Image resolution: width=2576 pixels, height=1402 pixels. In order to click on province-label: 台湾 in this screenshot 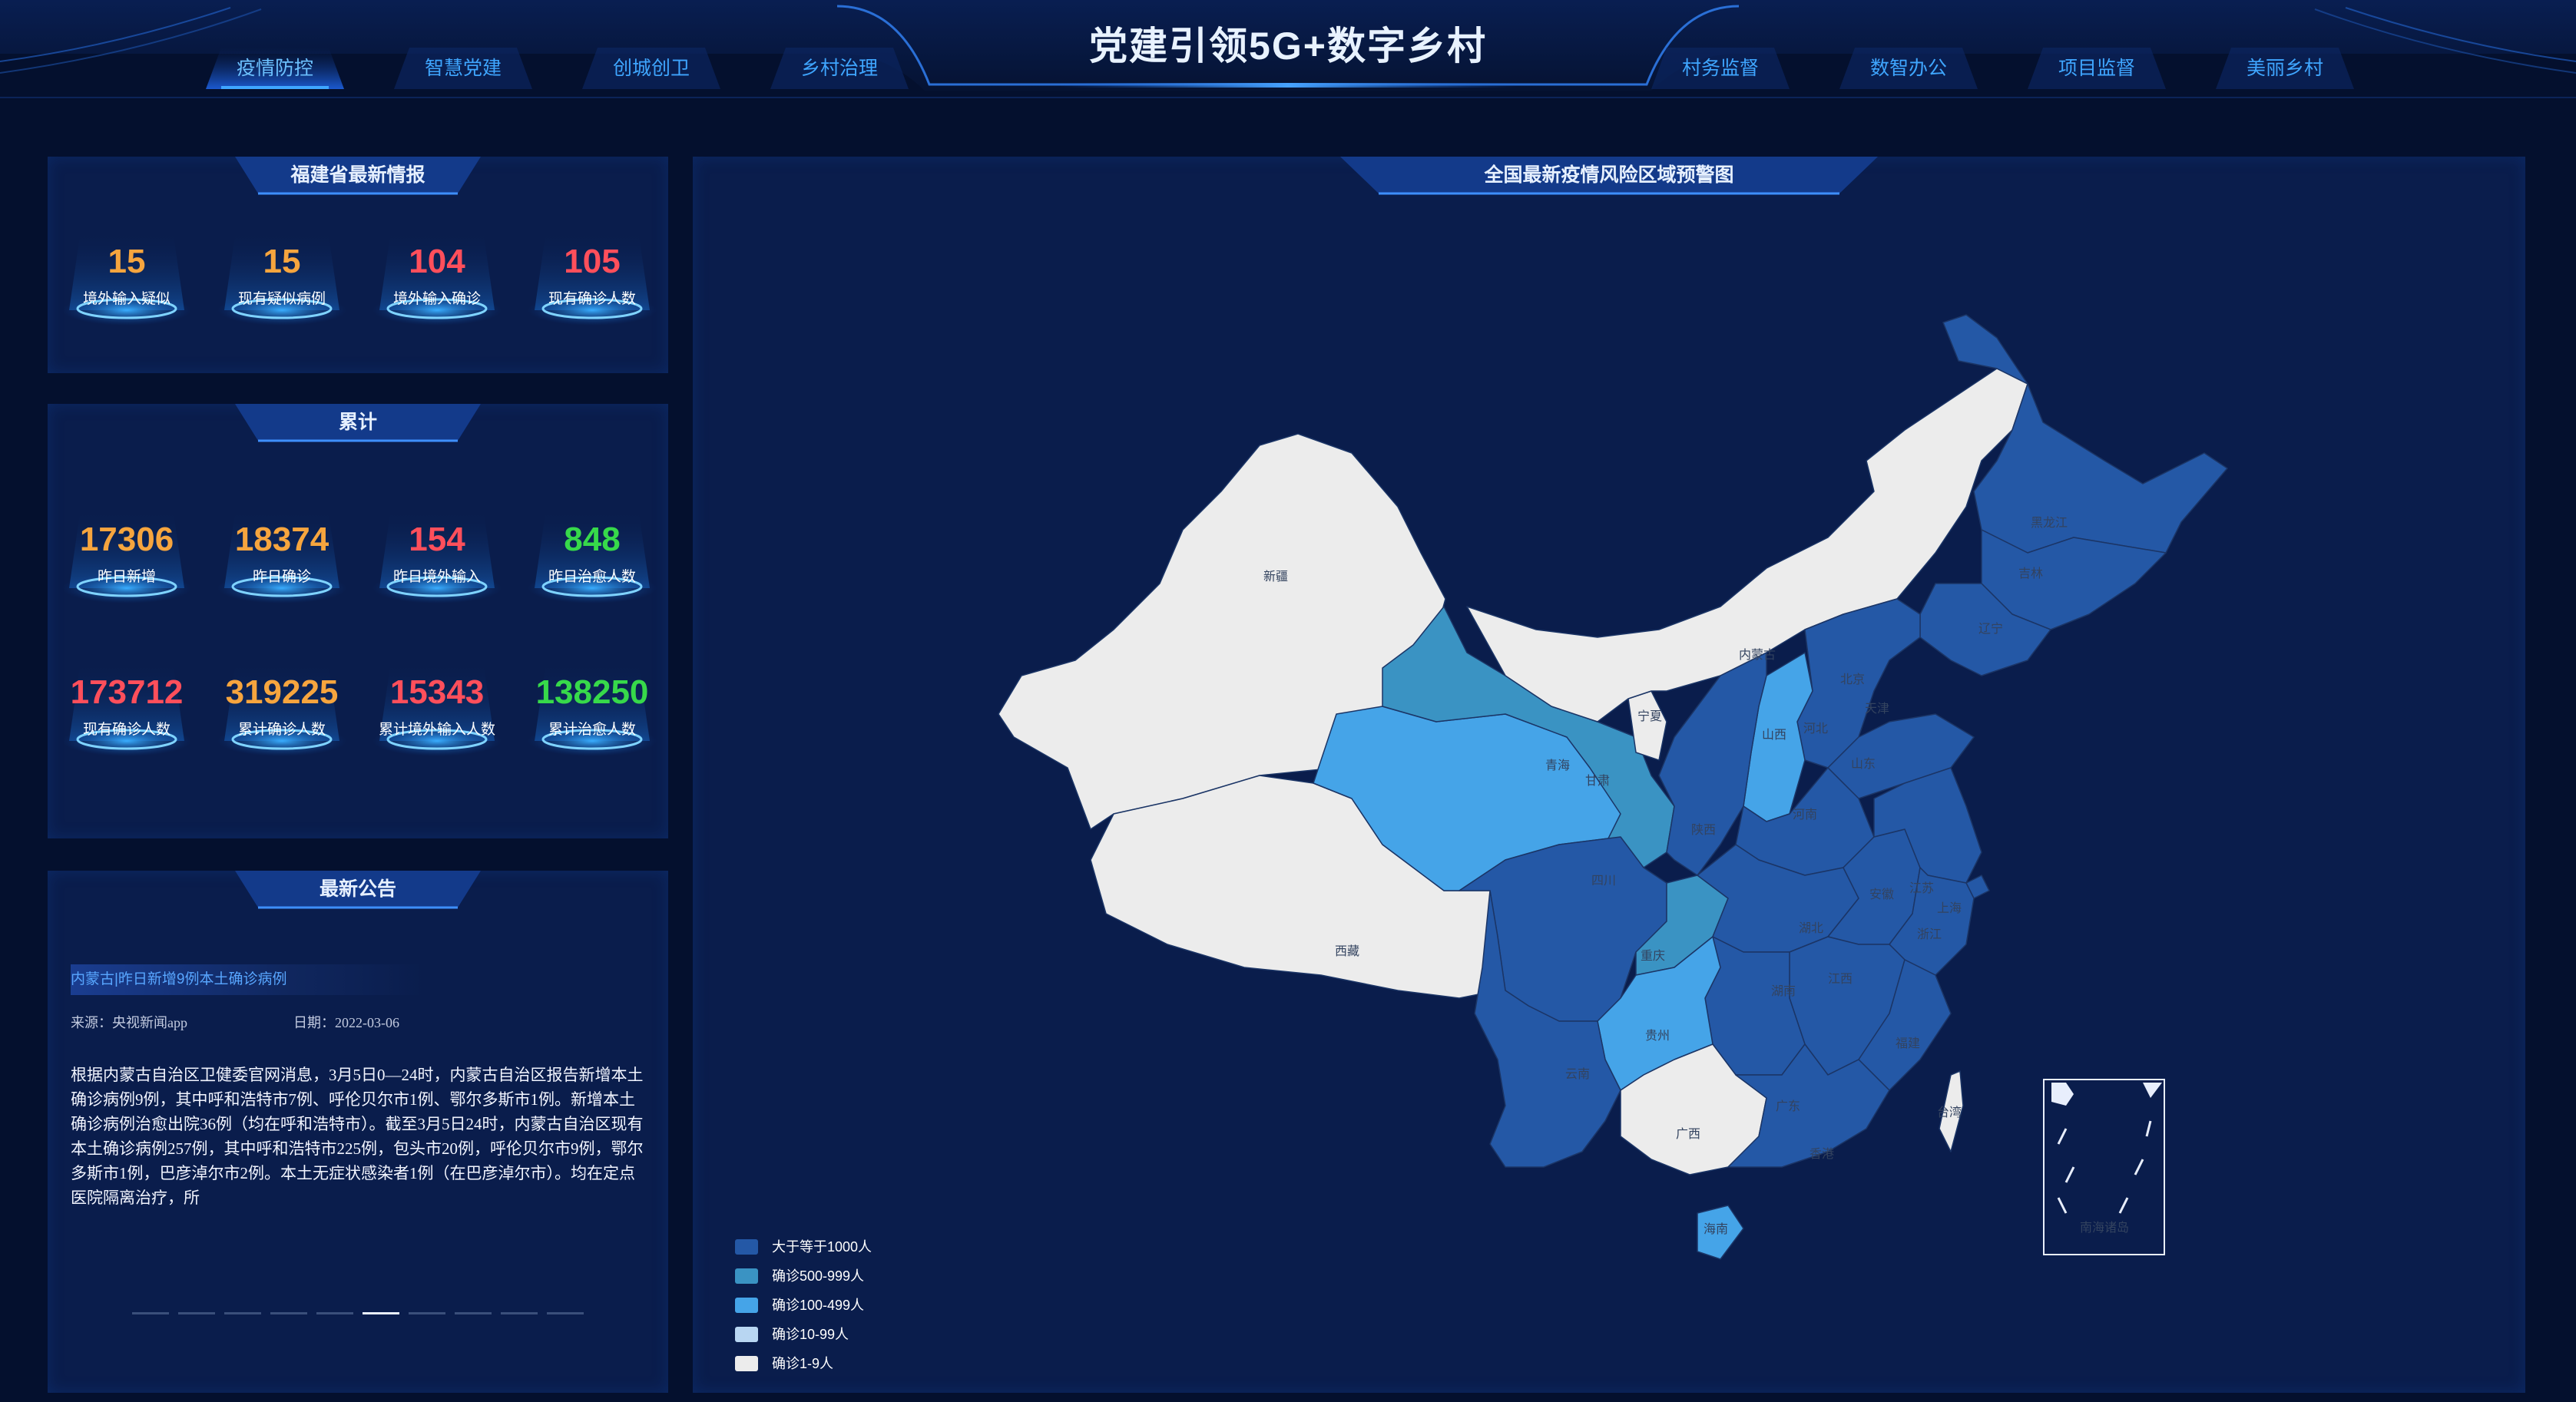, I will do `click(1949, 1112)`.